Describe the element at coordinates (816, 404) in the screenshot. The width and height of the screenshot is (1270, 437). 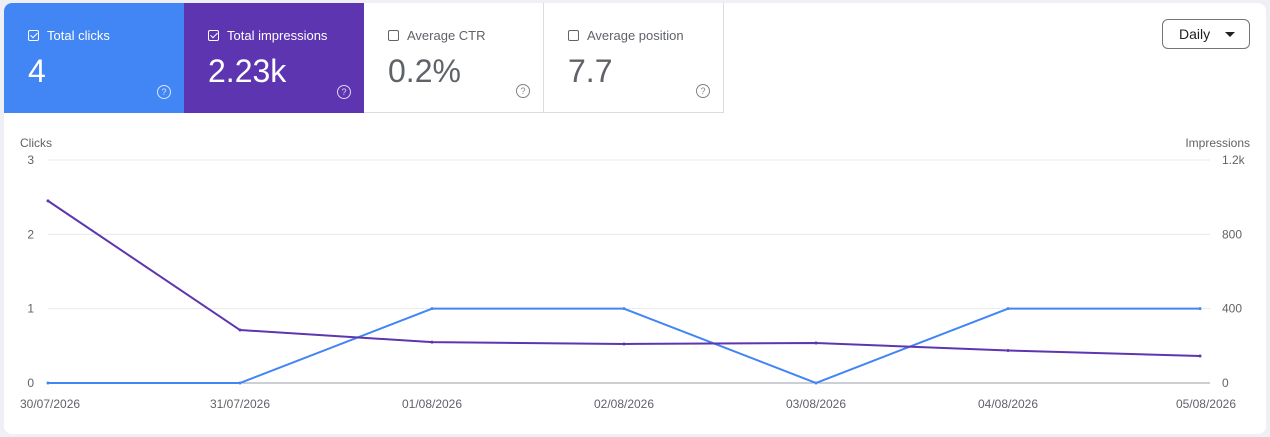
I see `x-tick-label: 03/08/2026` at that location.